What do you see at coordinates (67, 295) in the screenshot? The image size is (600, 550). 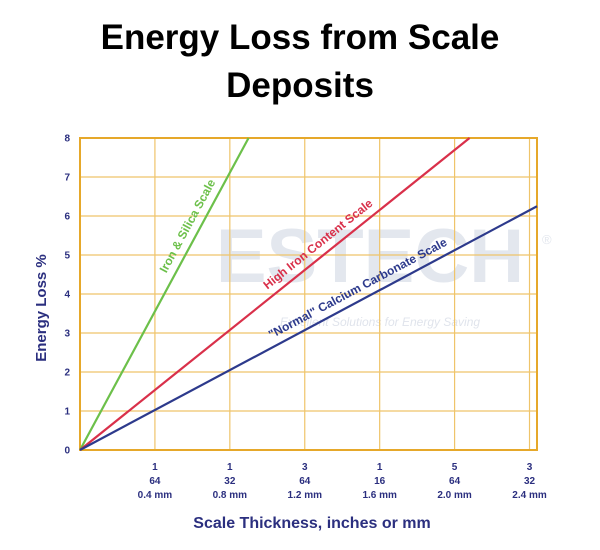 I see `y-tick-label: 4` at bounding box center [67, 295].